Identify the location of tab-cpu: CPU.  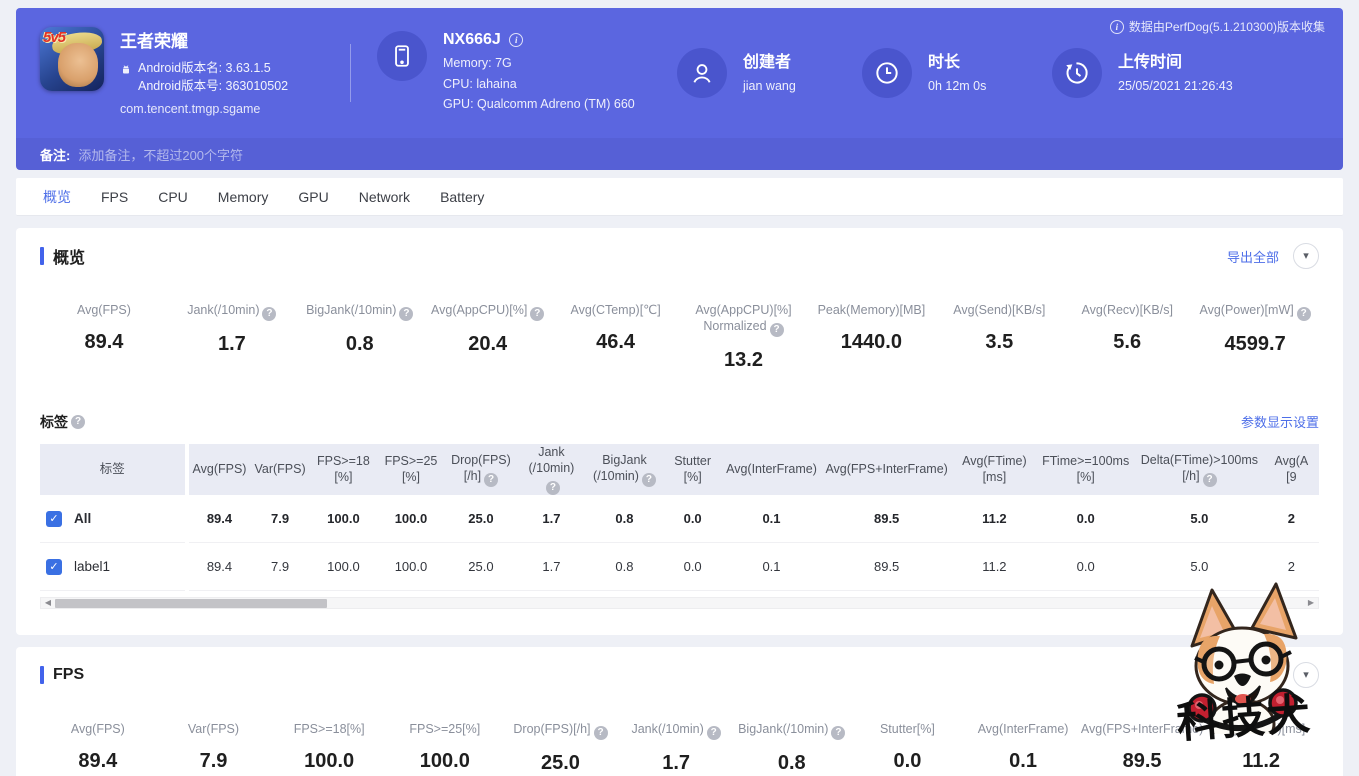
(173, 196).